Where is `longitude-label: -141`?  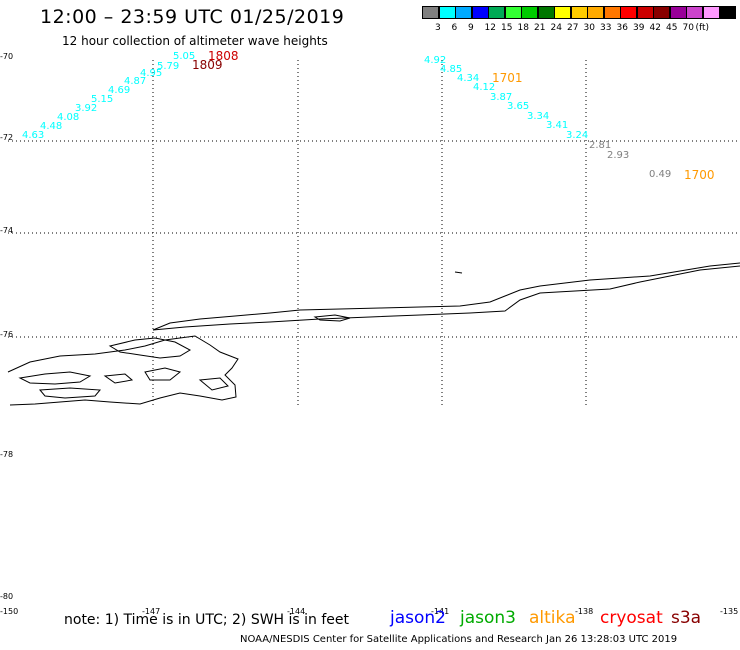 longitude-label: -141 is located at coordinates (440, 611).